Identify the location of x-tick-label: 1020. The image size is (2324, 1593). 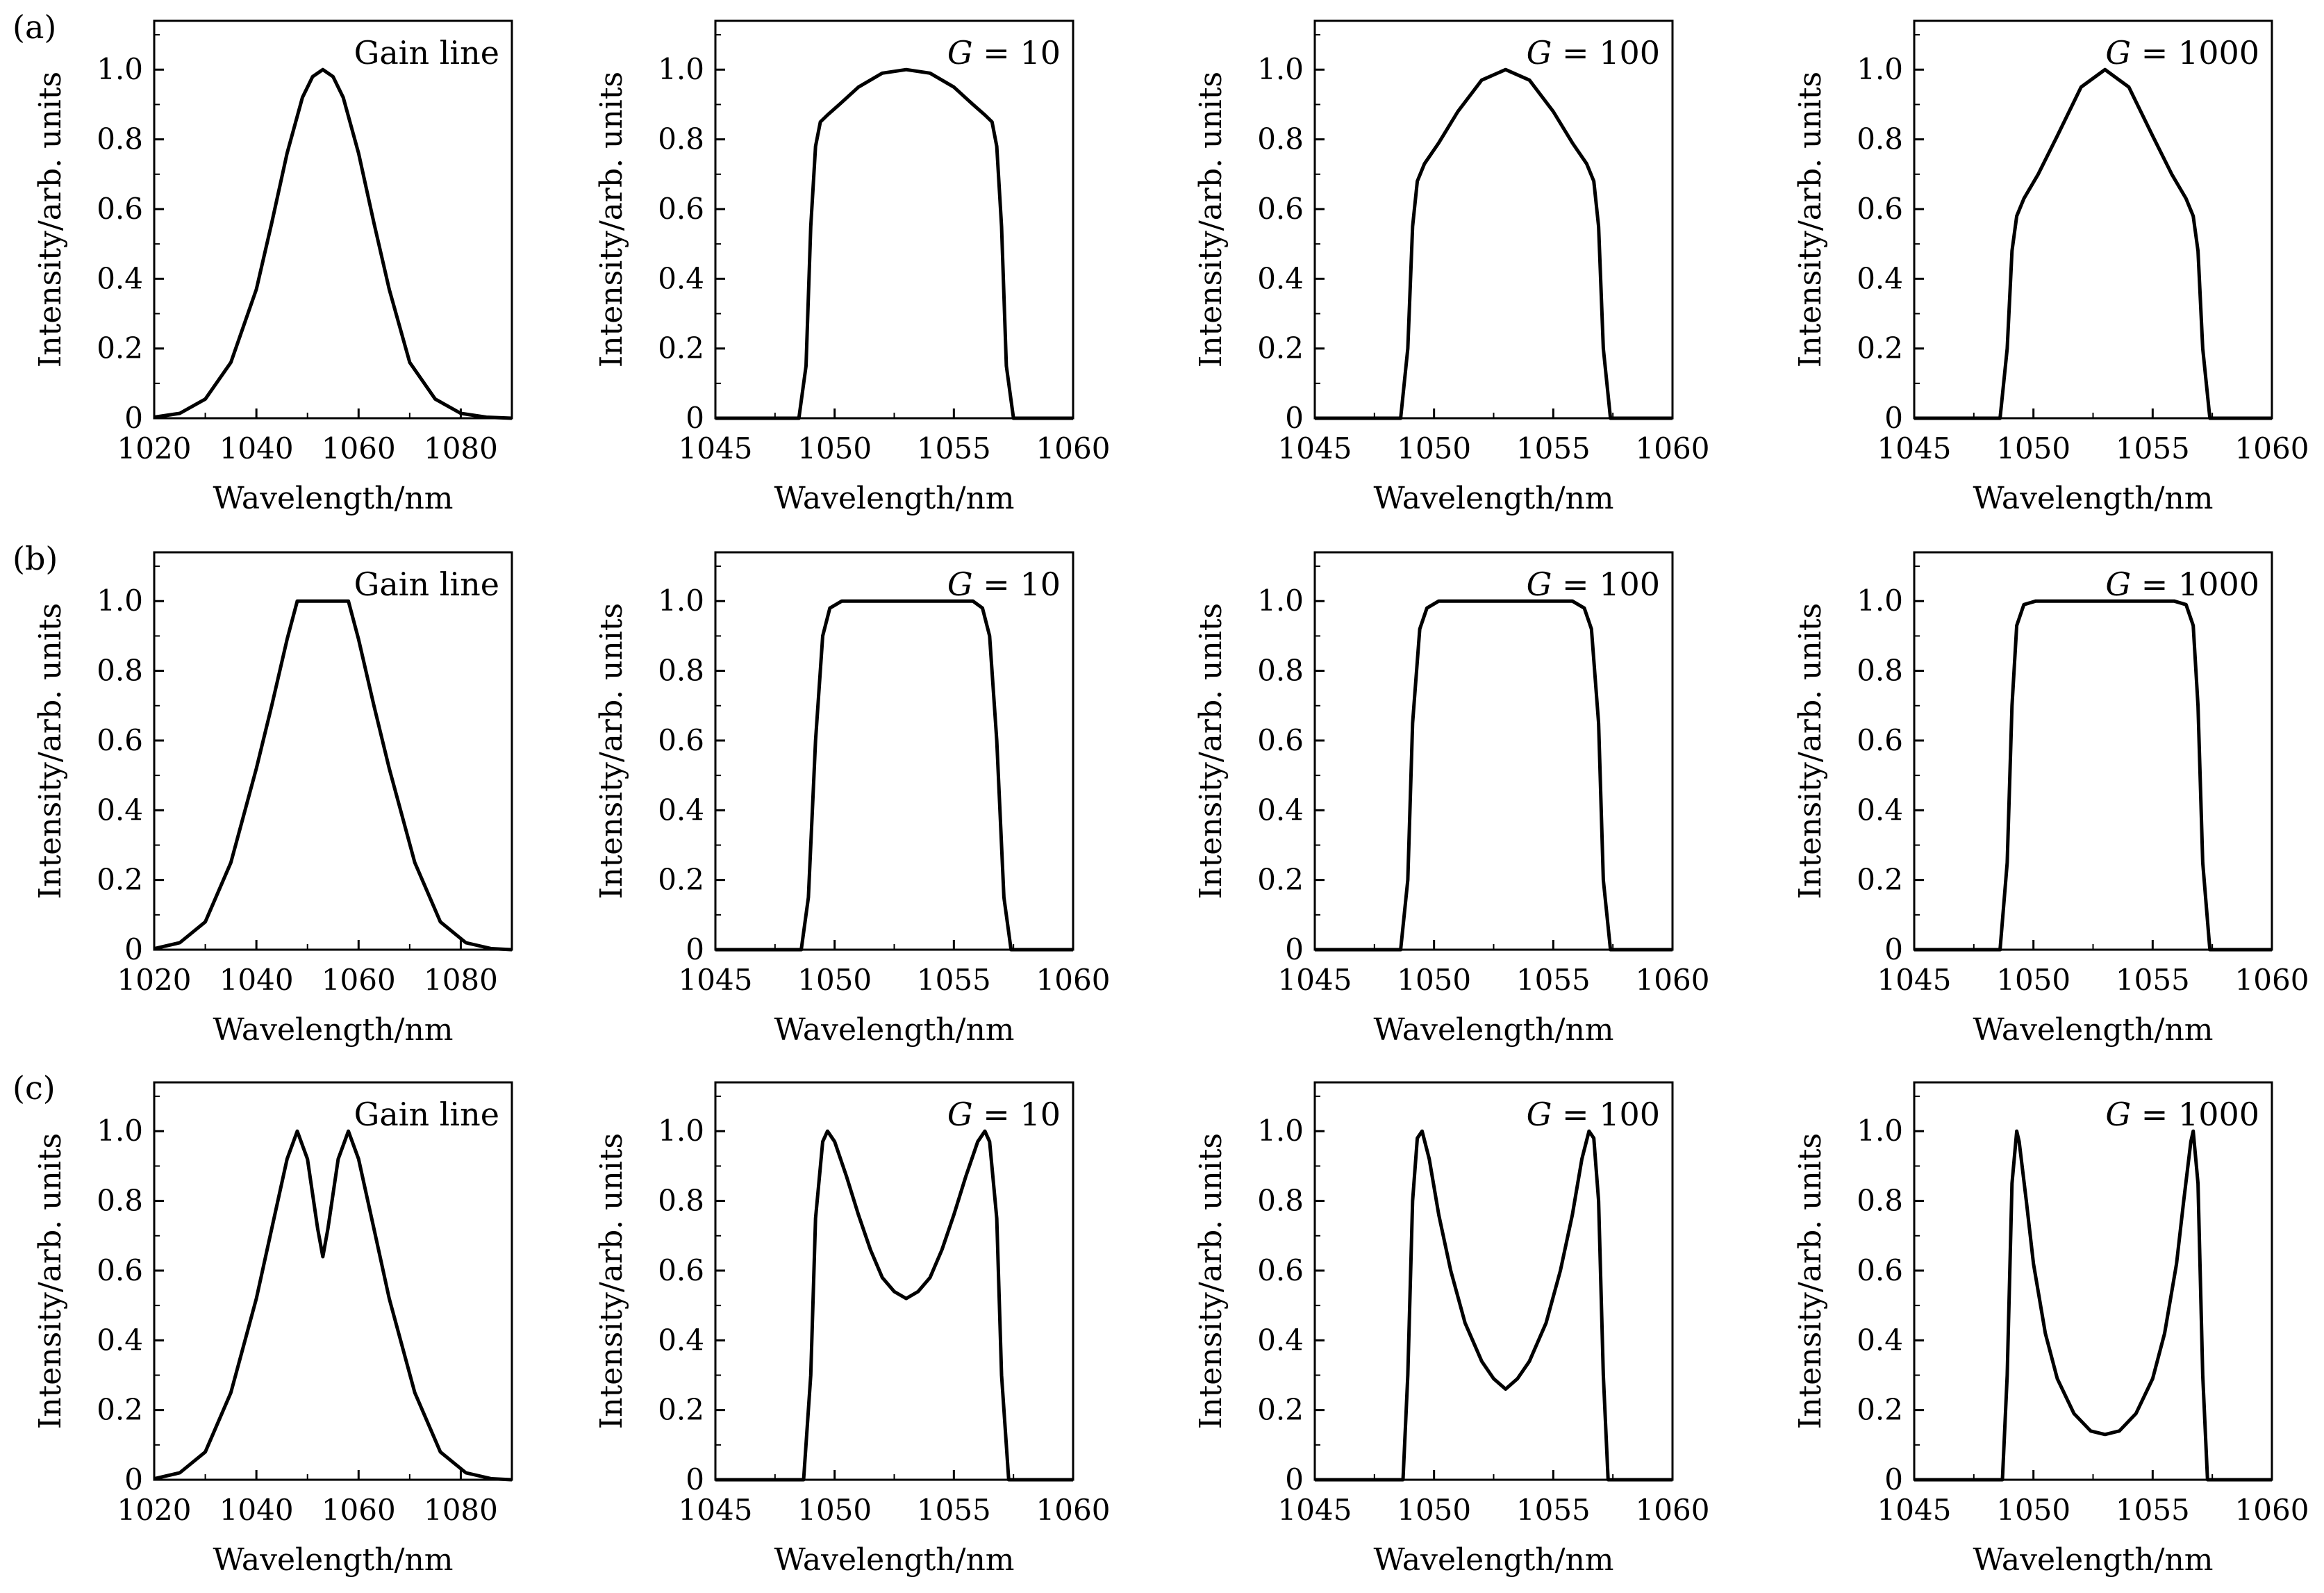
(154, 1510).